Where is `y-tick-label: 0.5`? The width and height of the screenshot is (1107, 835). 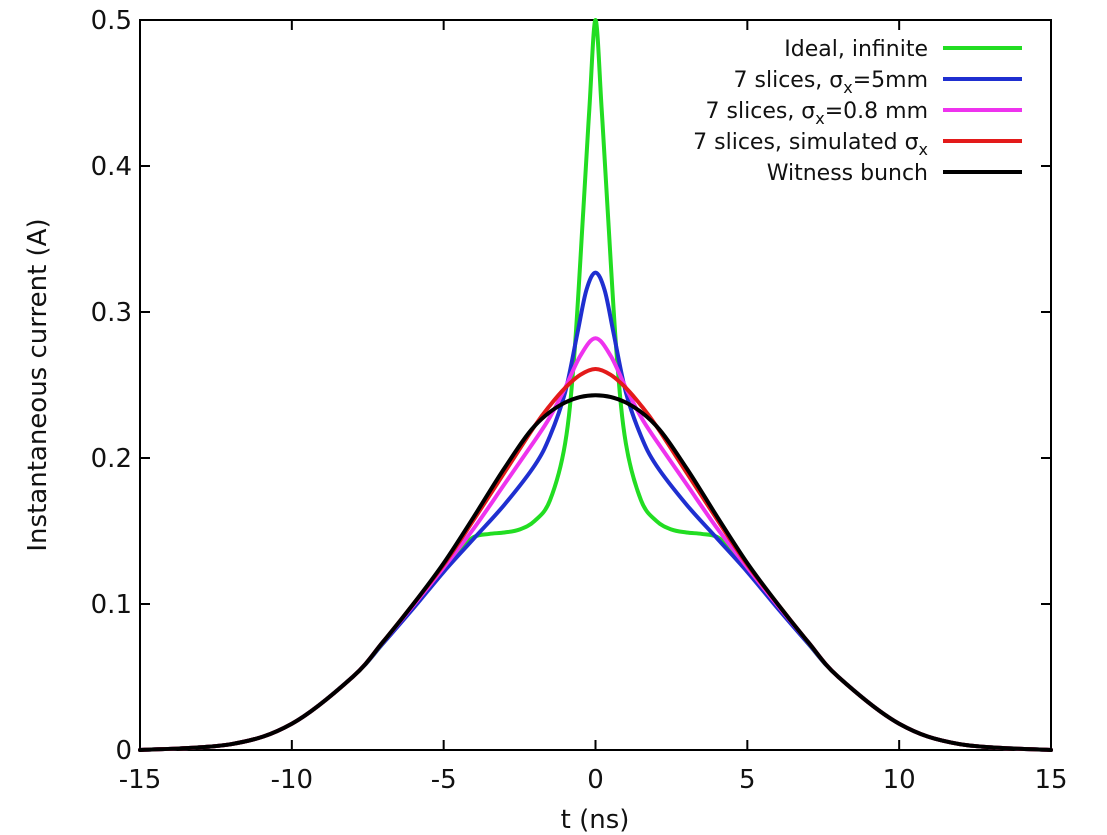 y-tick-label: 0.5 is located at coordinates (111, 21).